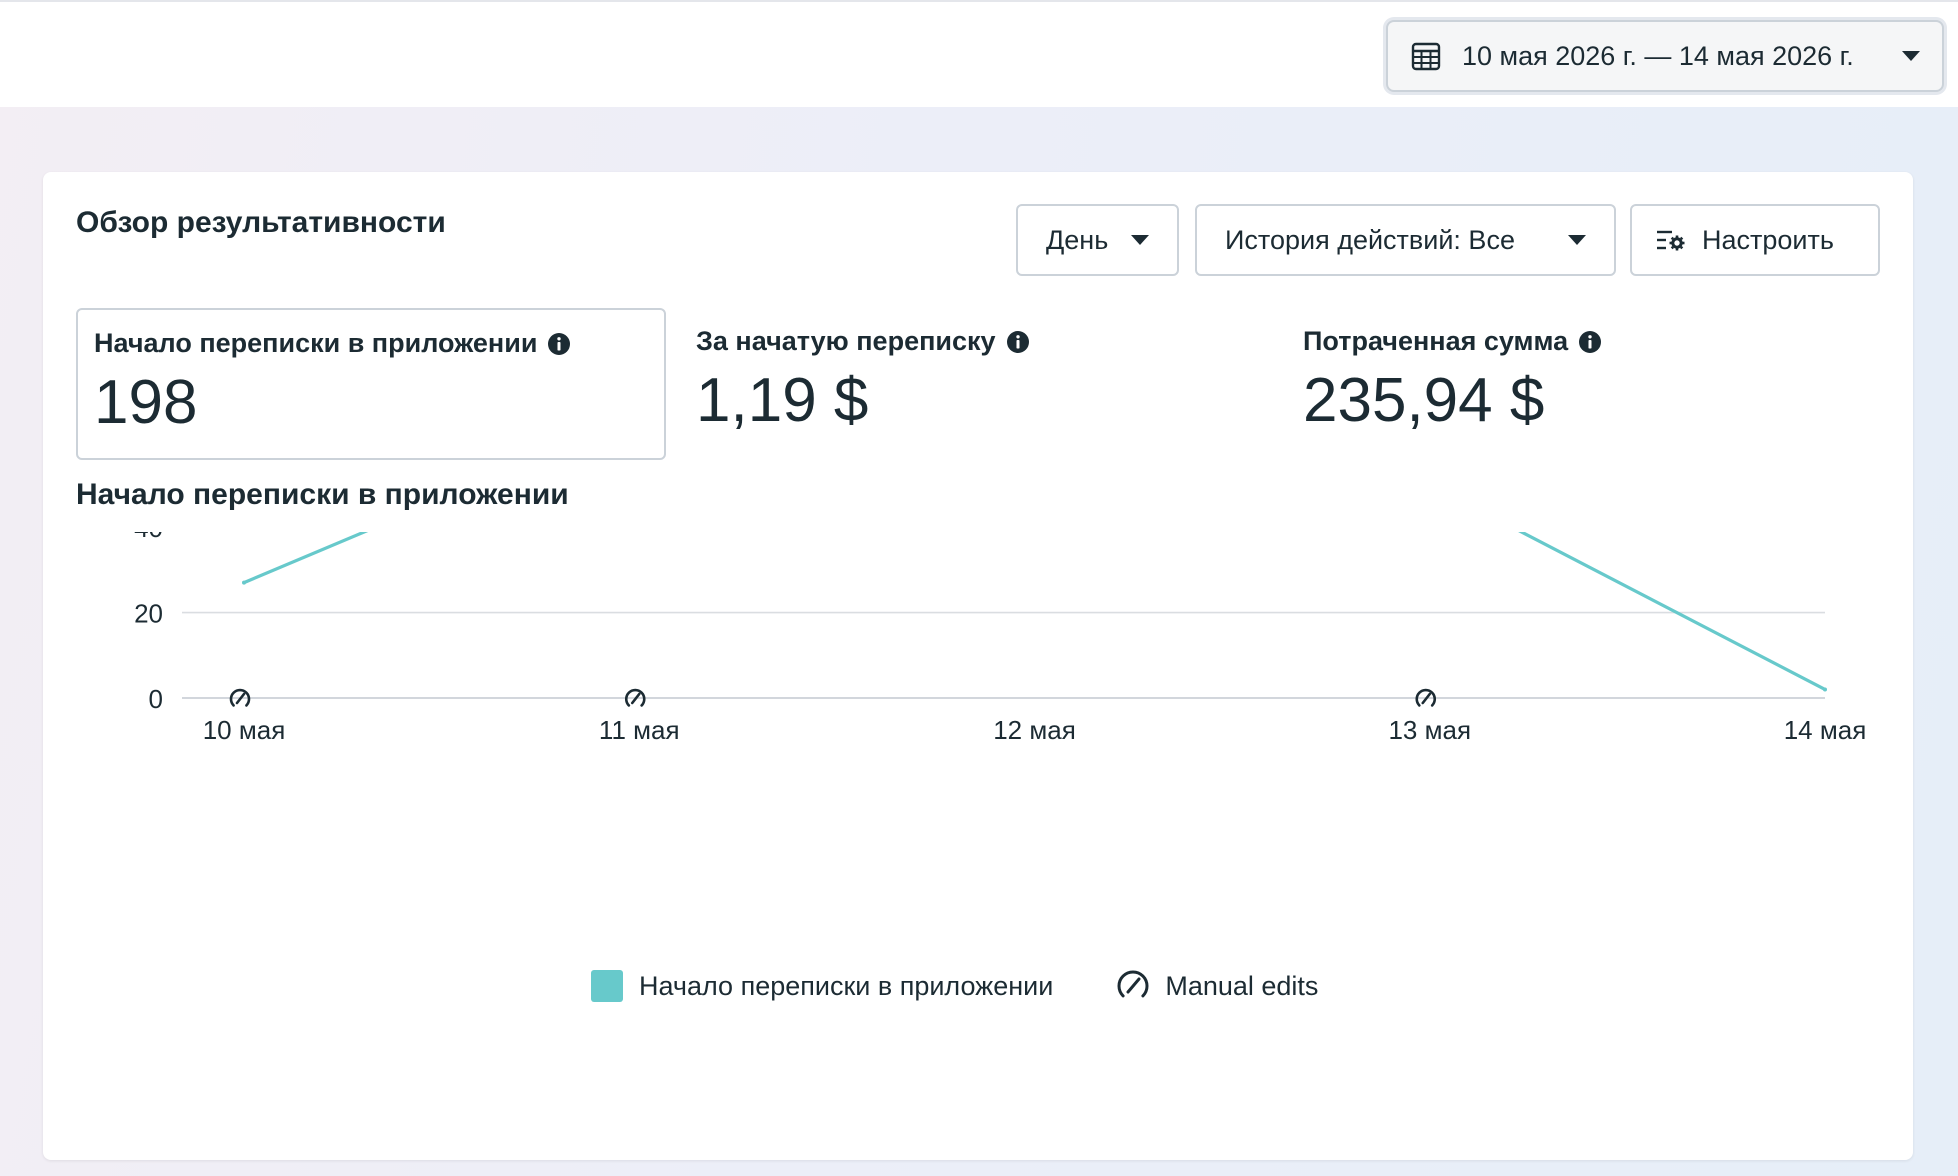  What do you see at coordinates (1424, 400) in the screenshot?
I see `metric-value: 235,94 $` at bounding box center [1424, 400].